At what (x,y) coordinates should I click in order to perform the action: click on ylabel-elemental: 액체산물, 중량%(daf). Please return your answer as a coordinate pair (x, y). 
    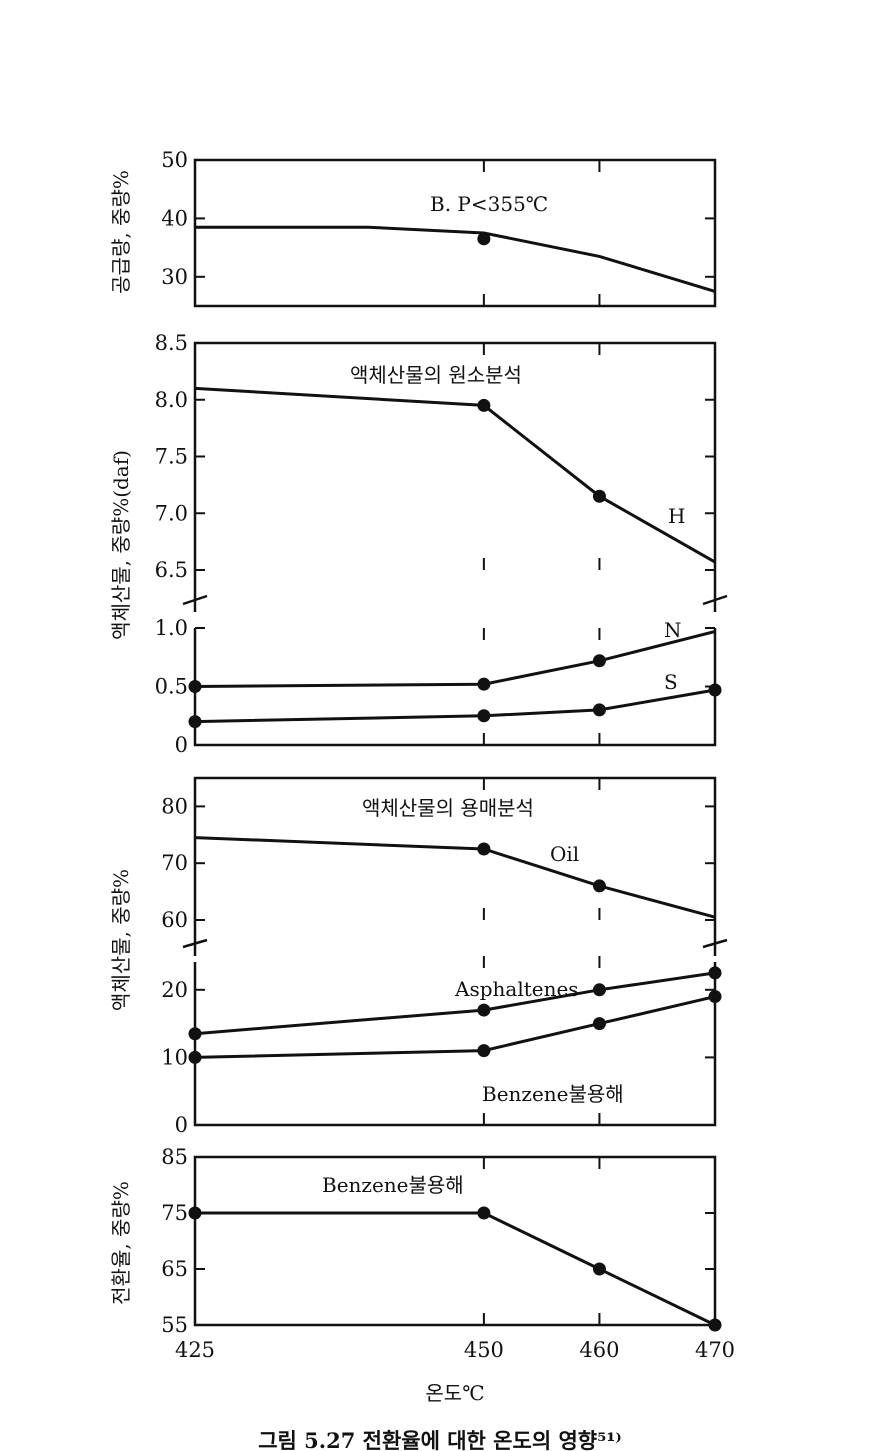
    Looking at the image, I should click on (121, 545).